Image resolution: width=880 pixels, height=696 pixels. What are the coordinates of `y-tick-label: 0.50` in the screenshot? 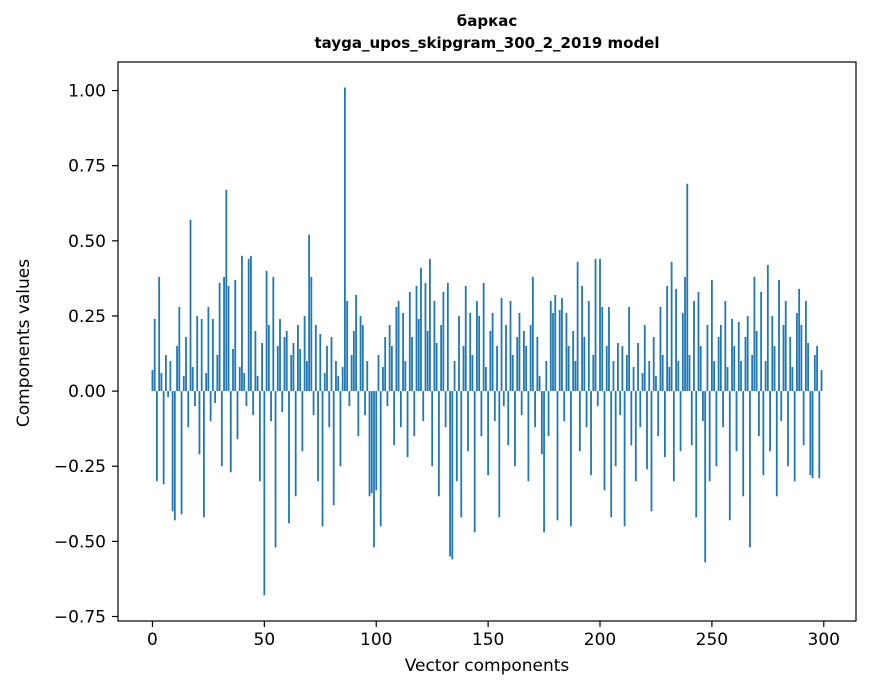 It's located at (87, 242).